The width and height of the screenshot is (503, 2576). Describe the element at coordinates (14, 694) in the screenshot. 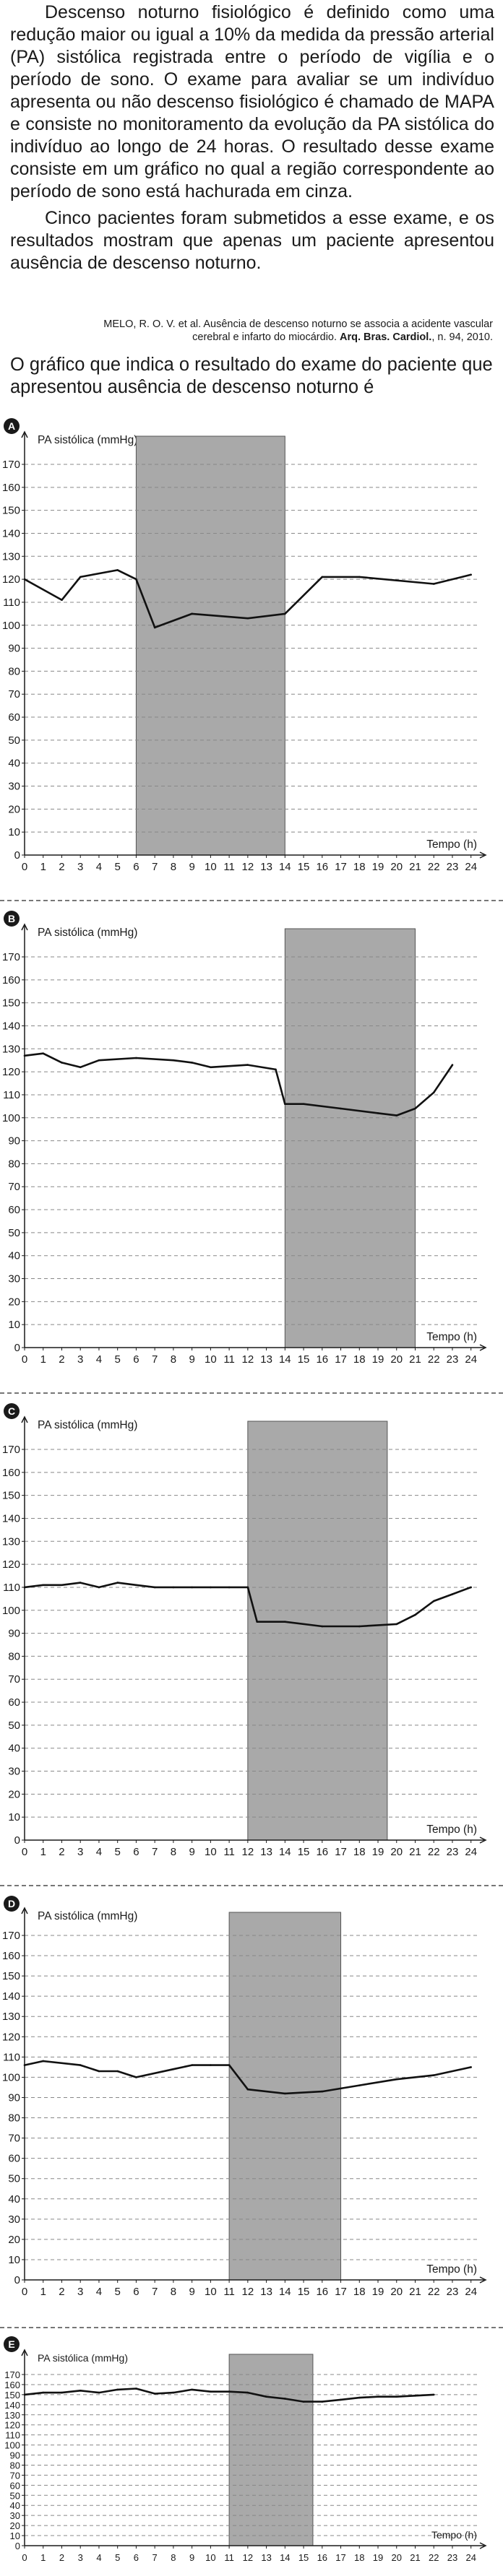

I see `y-tick-label: 70` at that location.